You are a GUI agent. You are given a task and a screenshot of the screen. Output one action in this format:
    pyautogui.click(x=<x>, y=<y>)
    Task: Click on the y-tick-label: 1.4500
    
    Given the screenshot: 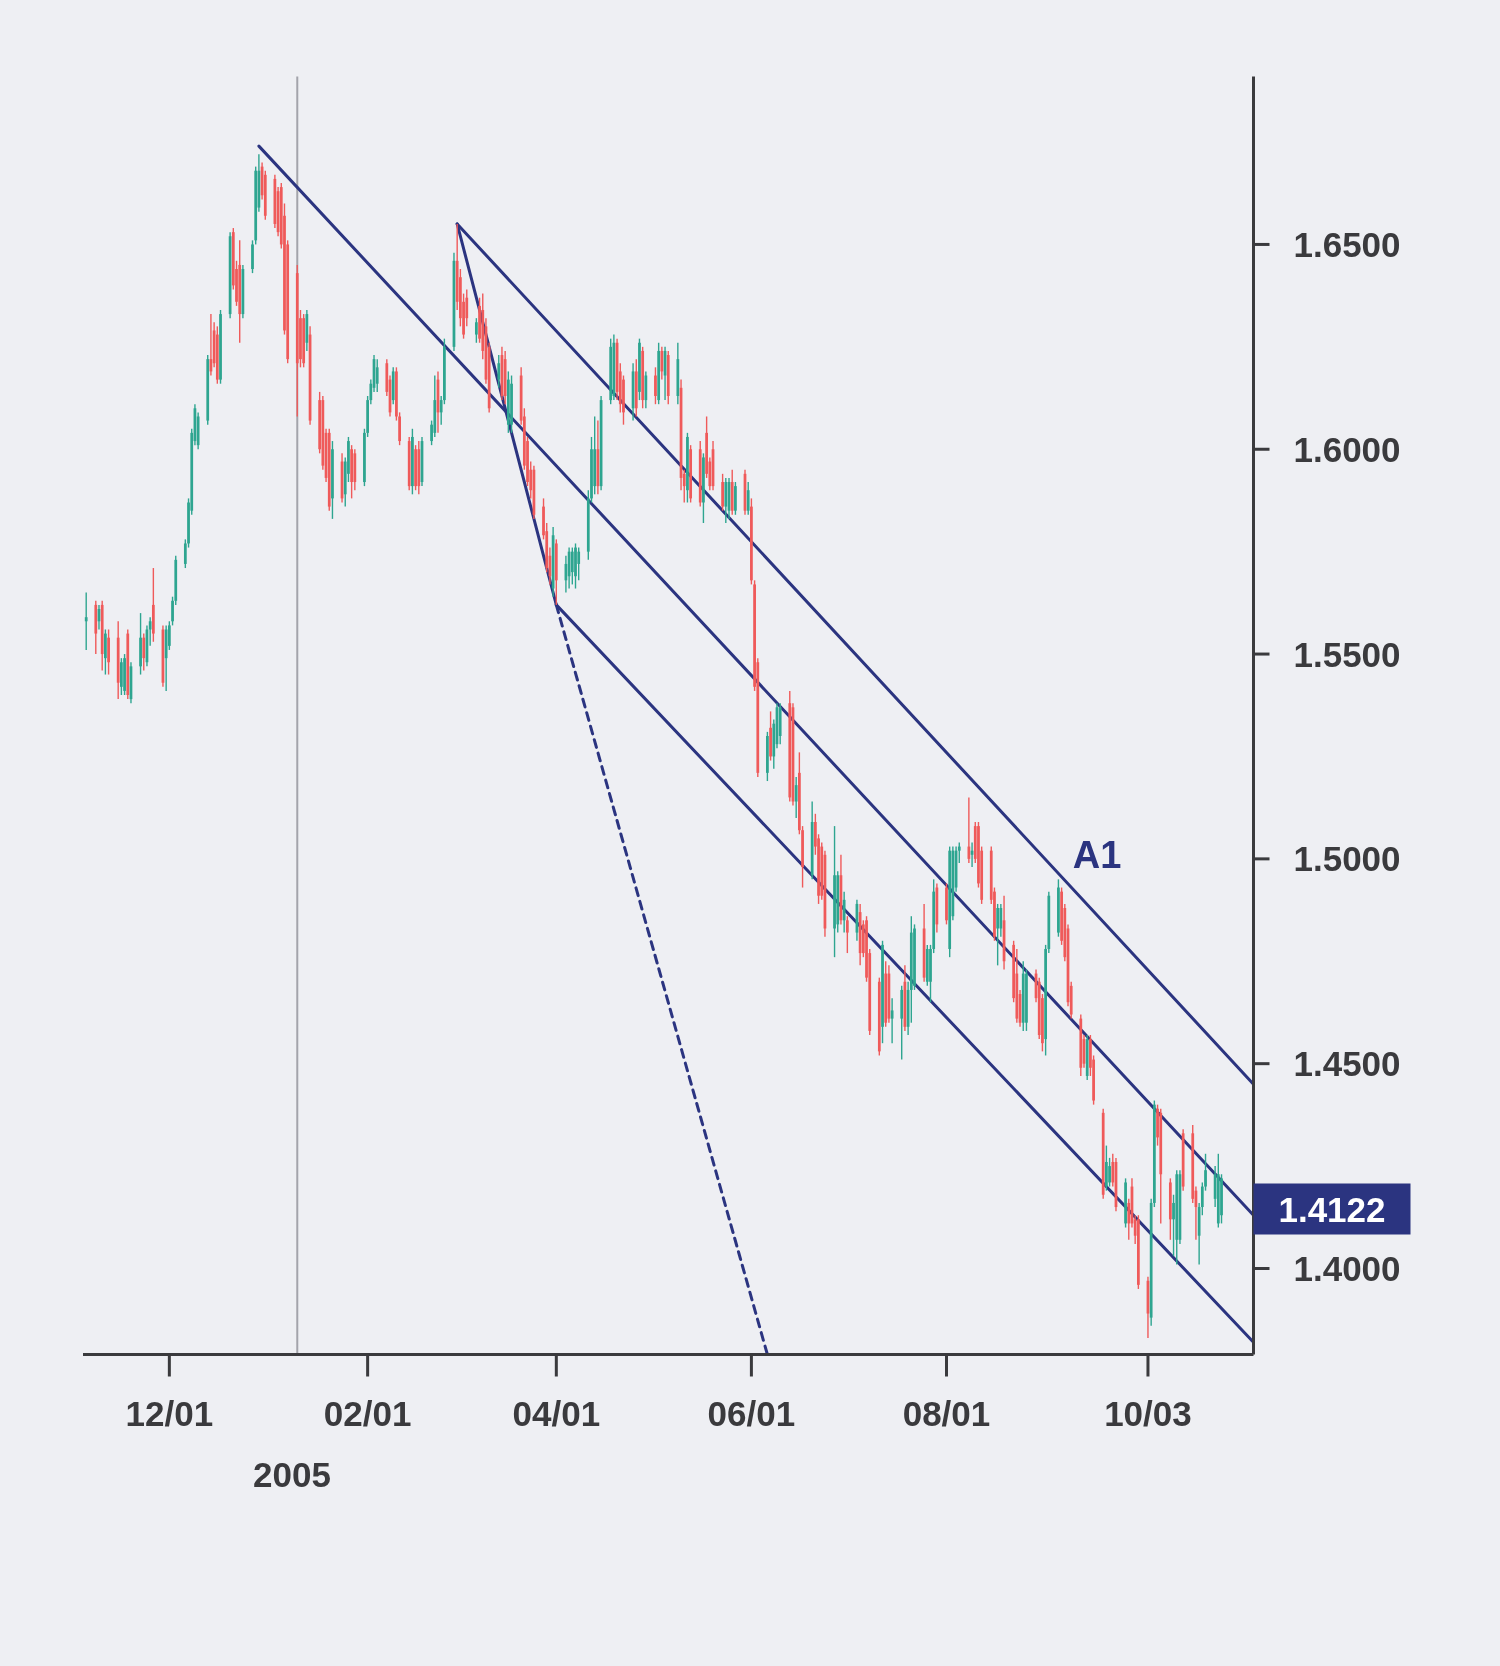 What is the action you would take?
    pyautogui.click(x=1347, y=1064)
    